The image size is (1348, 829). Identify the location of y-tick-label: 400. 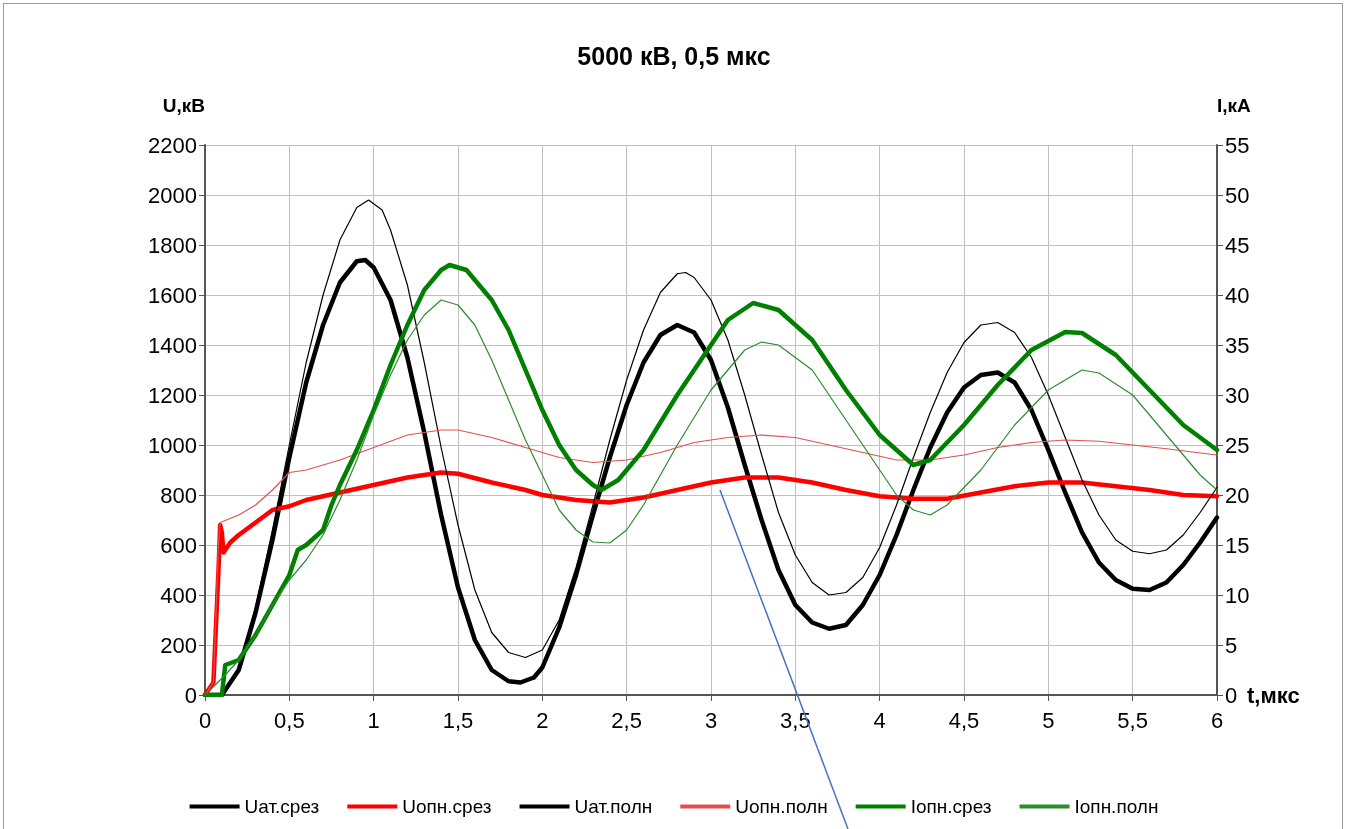
(178, 595).